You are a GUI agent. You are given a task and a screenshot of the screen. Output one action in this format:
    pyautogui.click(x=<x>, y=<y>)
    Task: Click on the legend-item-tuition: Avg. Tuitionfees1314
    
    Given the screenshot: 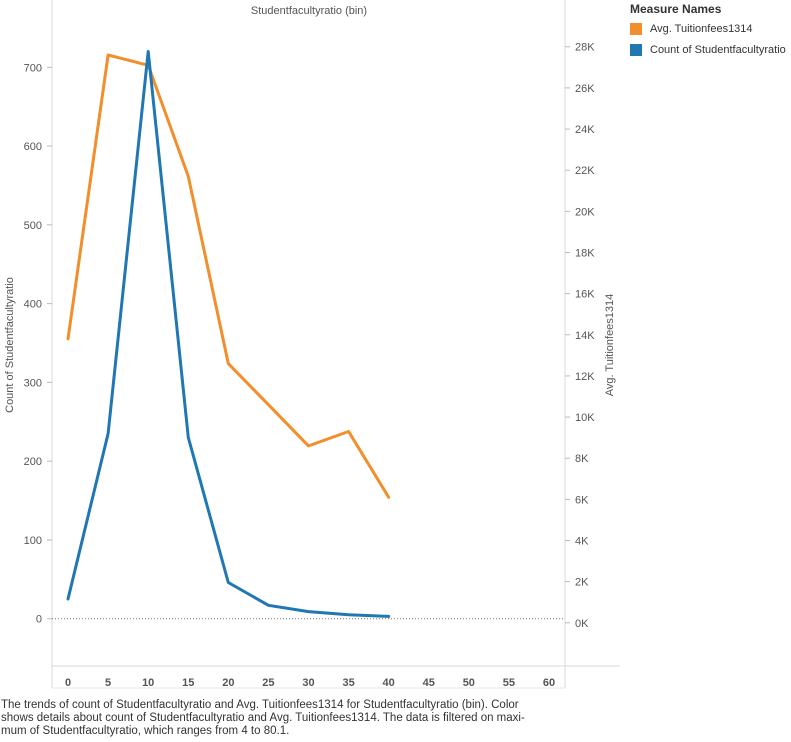 What is the action you would take?
    pyautogui.click(x=710, y=29)
    